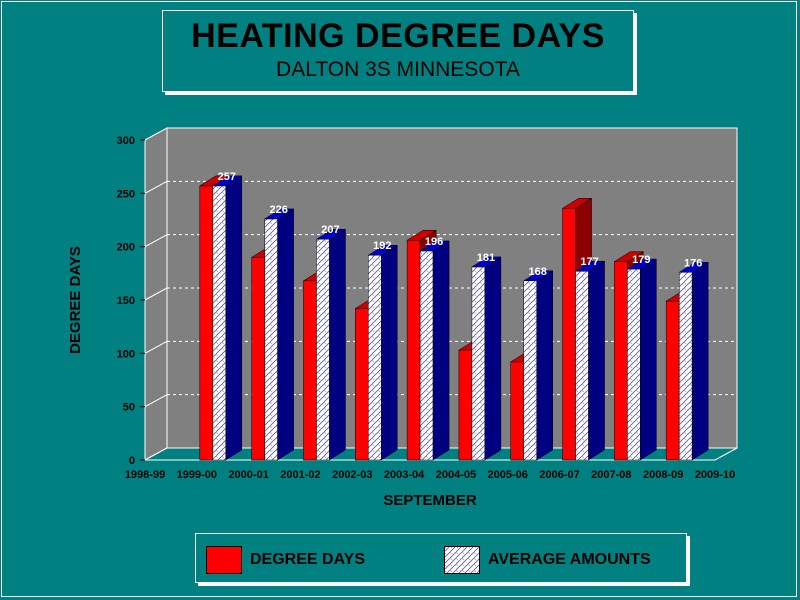  What do you see at coordinates (75, 300) in the screenshot?
I see `y-axis-label: DEGREE DAYS` at bounding box center [75, 300].